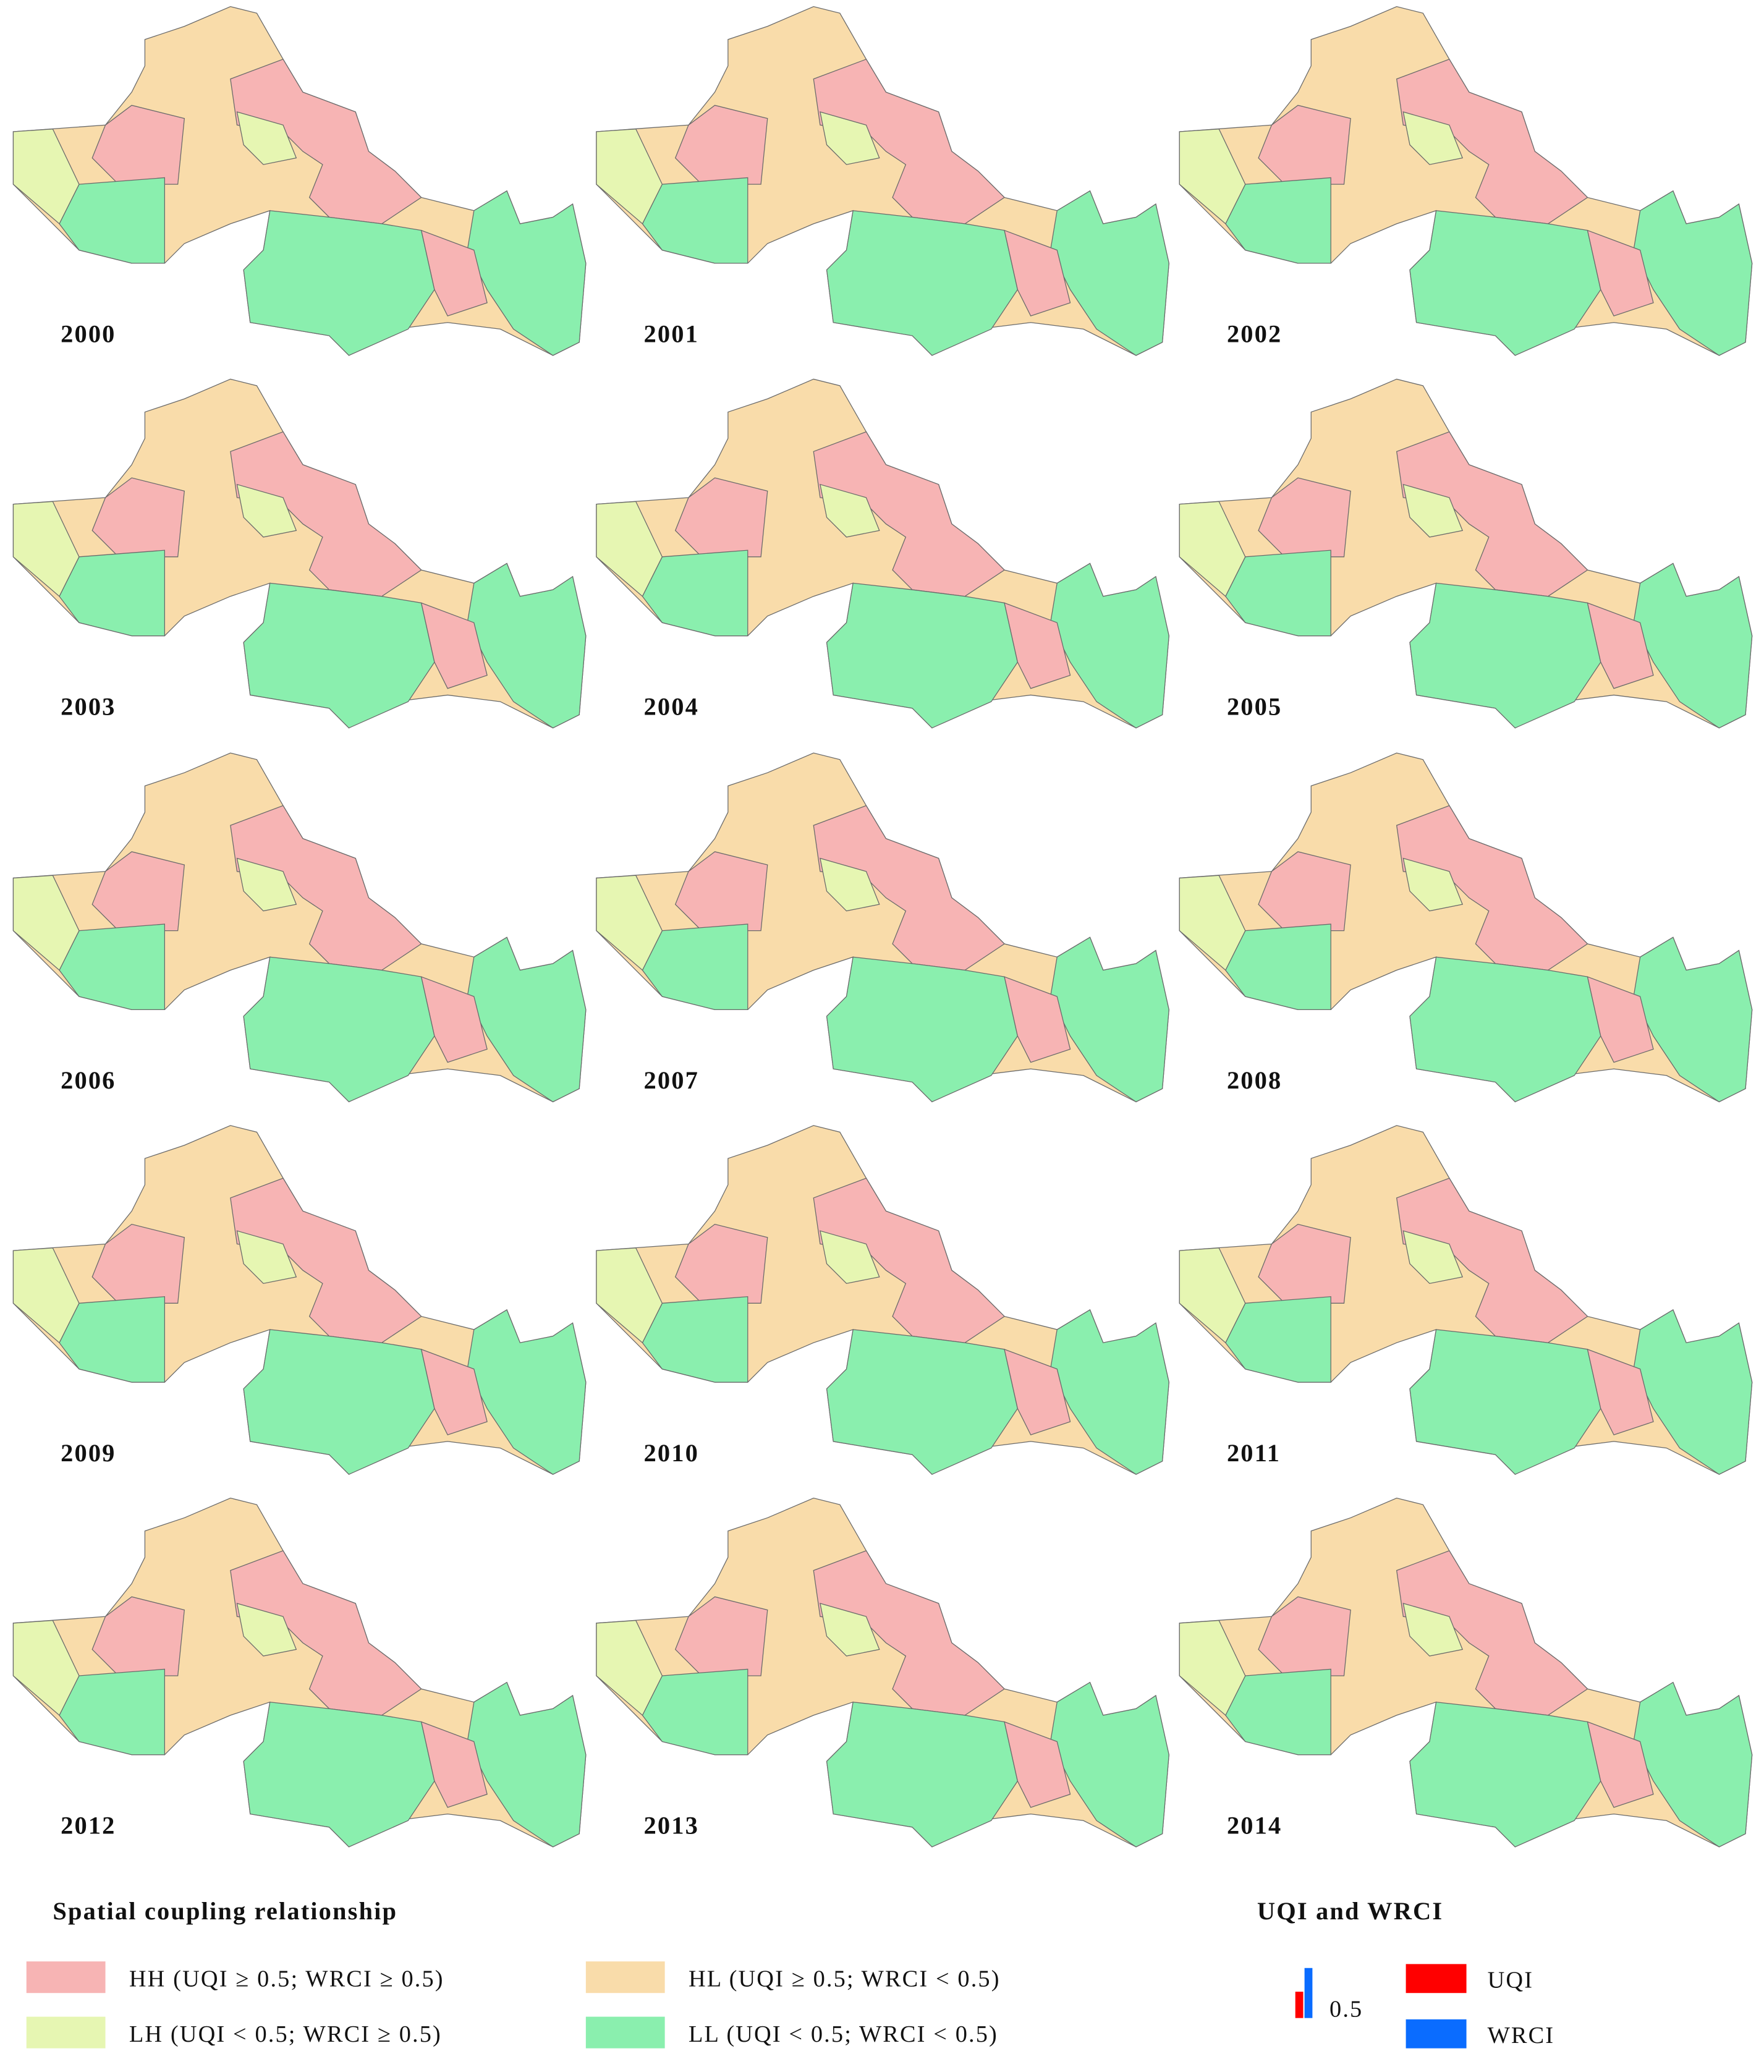 The height and width of the screenshot is (2072, 1764). What do you see at coordinates (89, 1453) in the screenshot?
I see `year-label: 2009` at bounding box center [89, 1453].